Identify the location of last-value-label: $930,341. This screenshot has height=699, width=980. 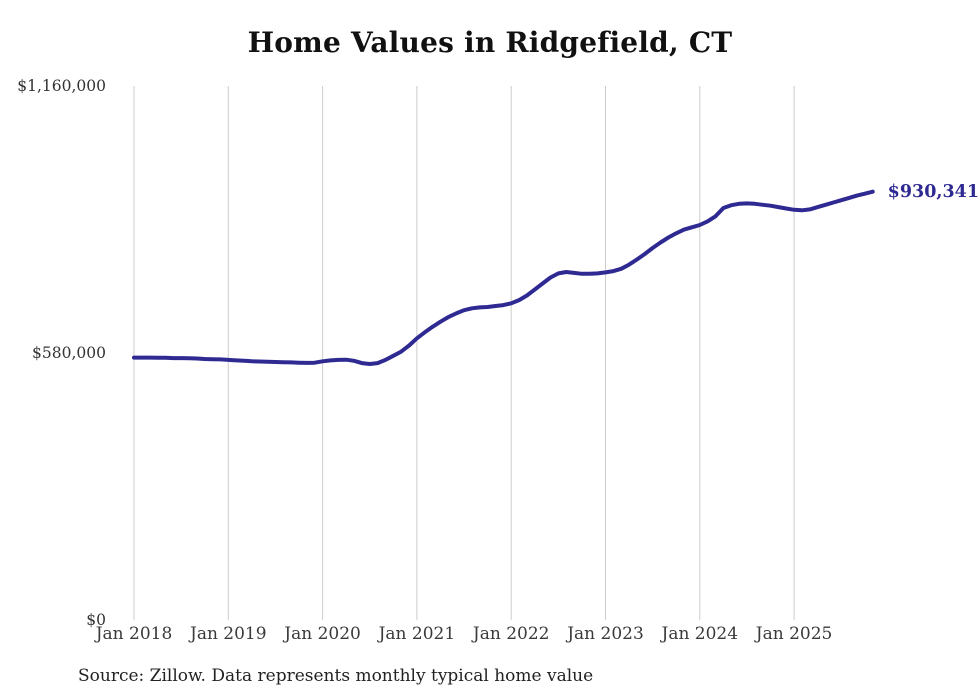
(933, 191).